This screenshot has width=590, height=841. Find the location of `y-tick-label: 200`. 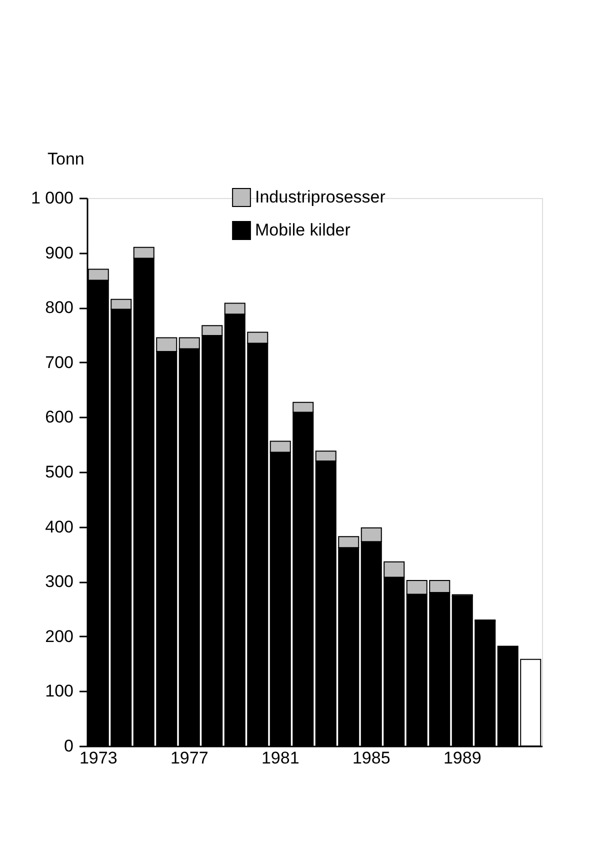

y-tick-label: 200 is located at coordinates (59, 636).